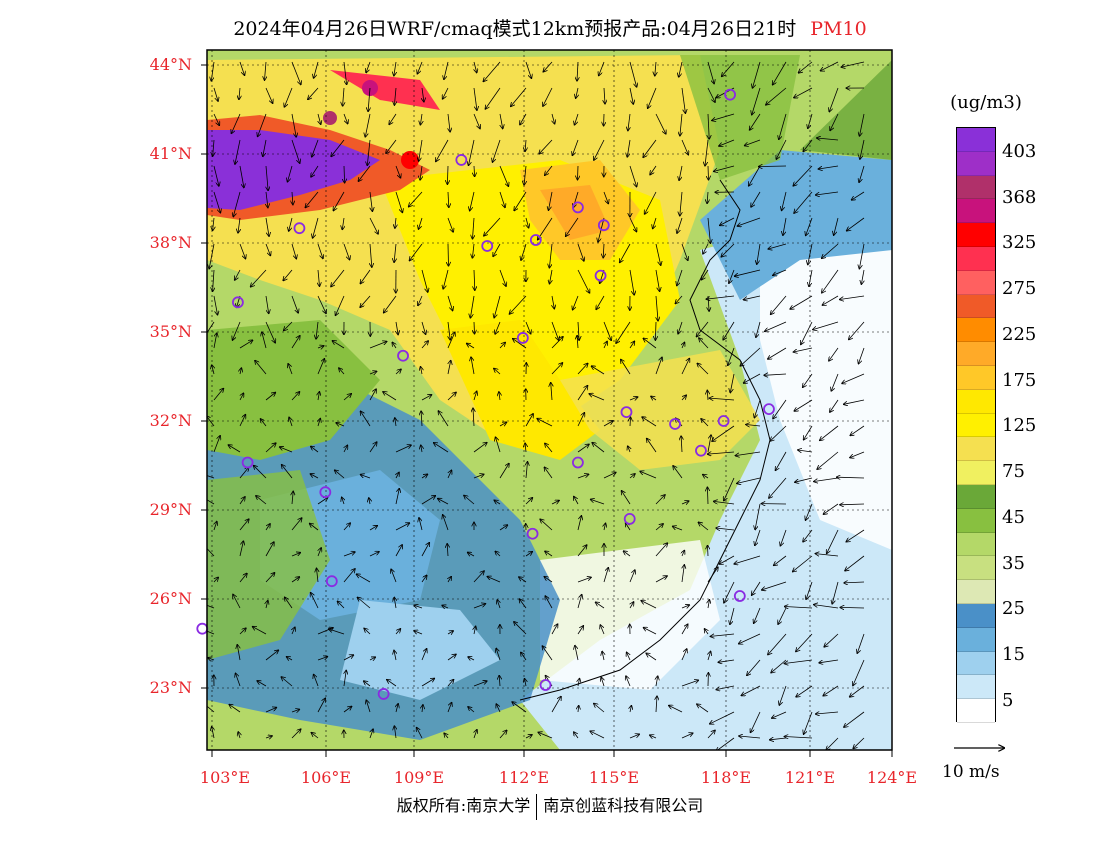  I want to click on city-marker, so click(769, 409).